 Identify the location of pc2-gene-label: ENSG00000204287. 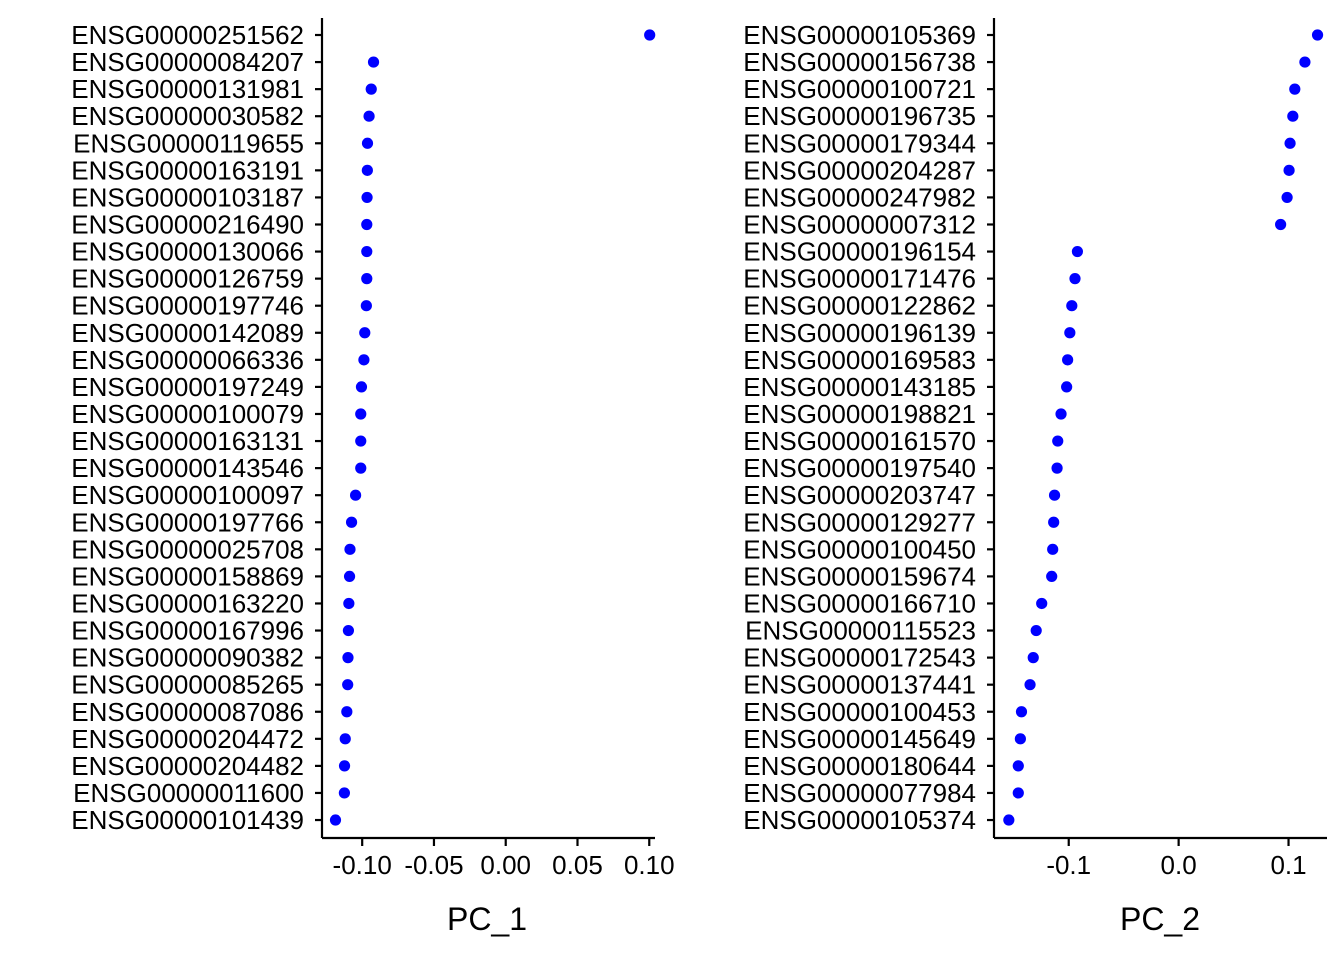
(859, 170).